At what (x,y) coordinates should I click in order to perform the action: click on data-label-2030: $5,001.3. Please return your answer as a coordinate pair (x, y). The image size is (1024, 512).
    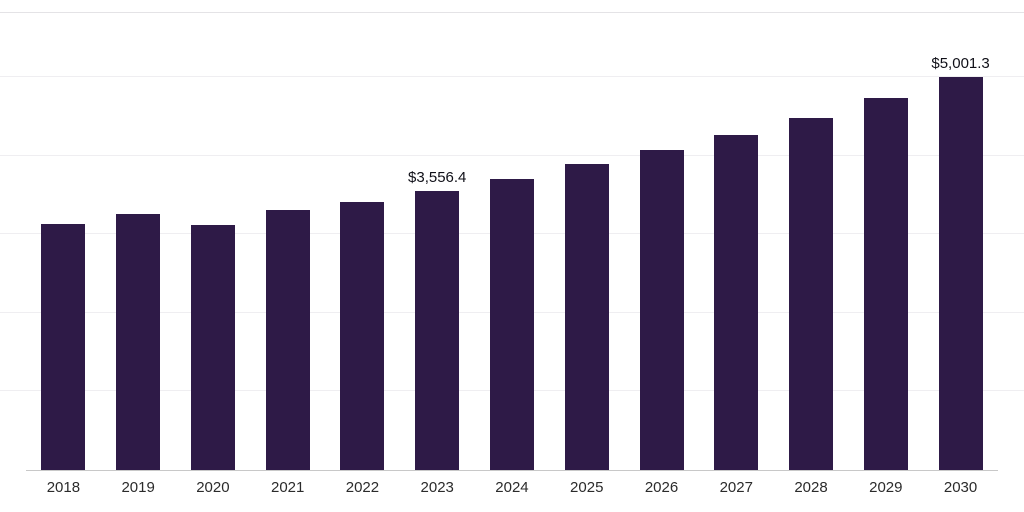
    Looking at the image, I should click on (960, 64).